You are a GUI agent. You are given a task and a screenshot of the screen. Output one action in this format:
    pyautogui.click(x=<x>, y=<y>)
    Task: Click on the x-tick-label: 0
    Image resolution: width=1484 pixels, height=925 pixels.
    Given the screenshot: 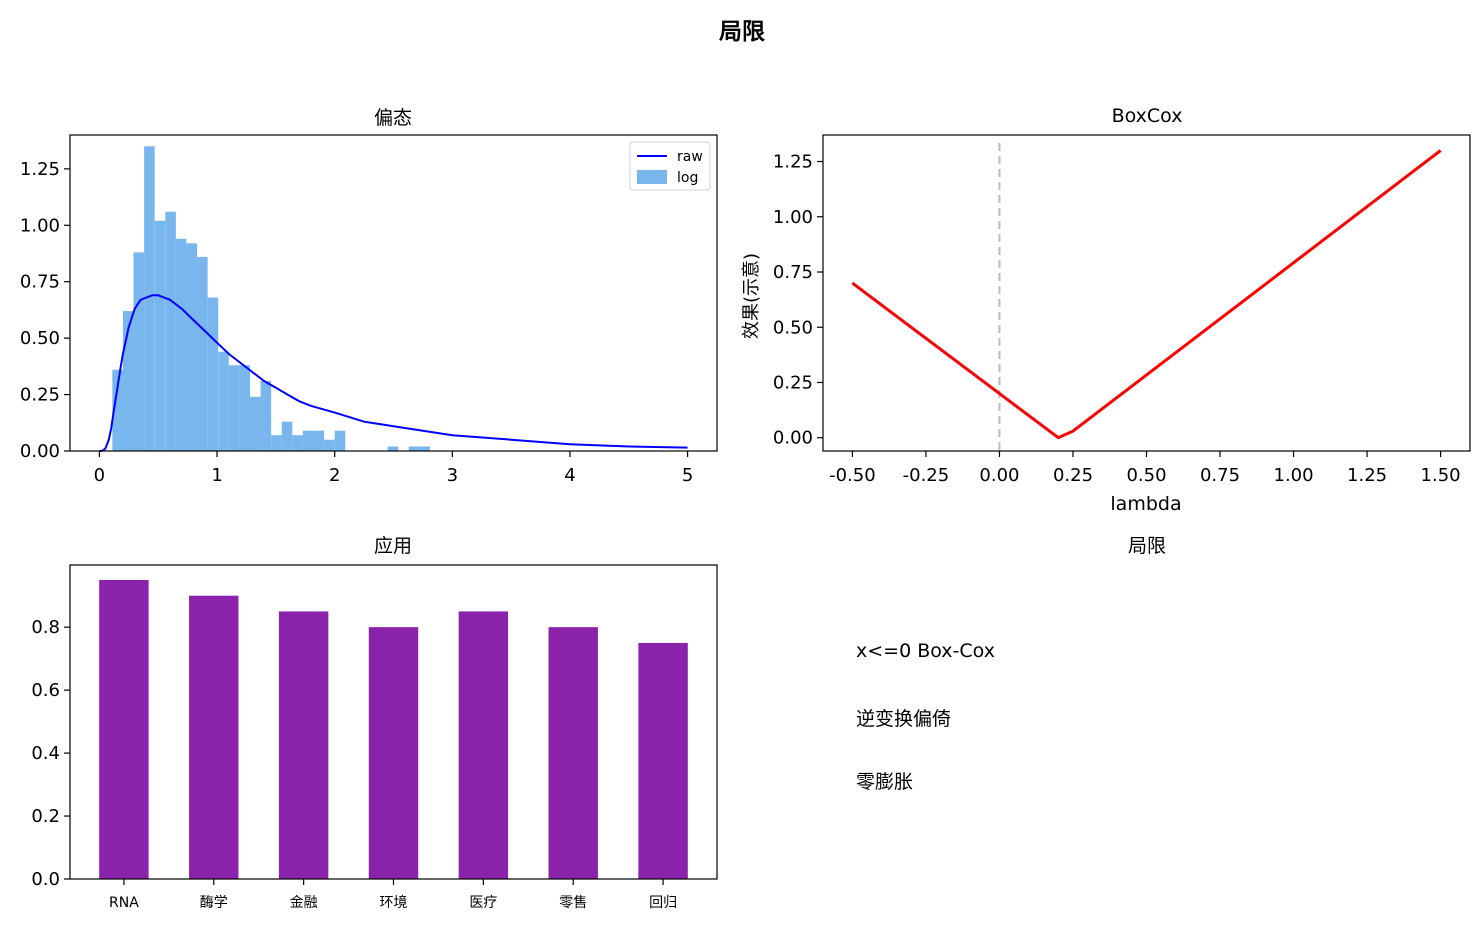 What is the action you would take?
    pyautogui.click(x=99, y=475)
    